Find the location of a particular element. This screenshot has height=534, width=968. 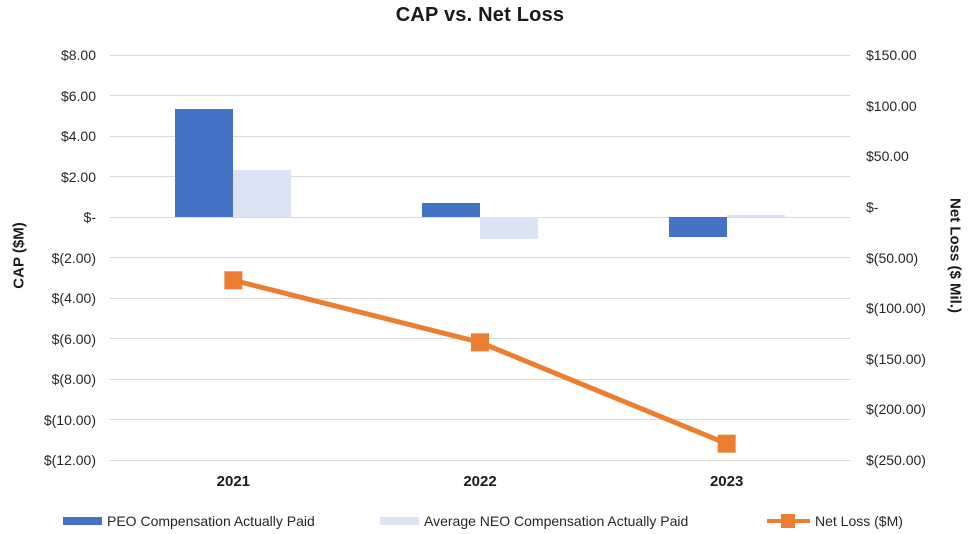

right-axis-tick-label: $50.00 is located at coordinates (887, 156).